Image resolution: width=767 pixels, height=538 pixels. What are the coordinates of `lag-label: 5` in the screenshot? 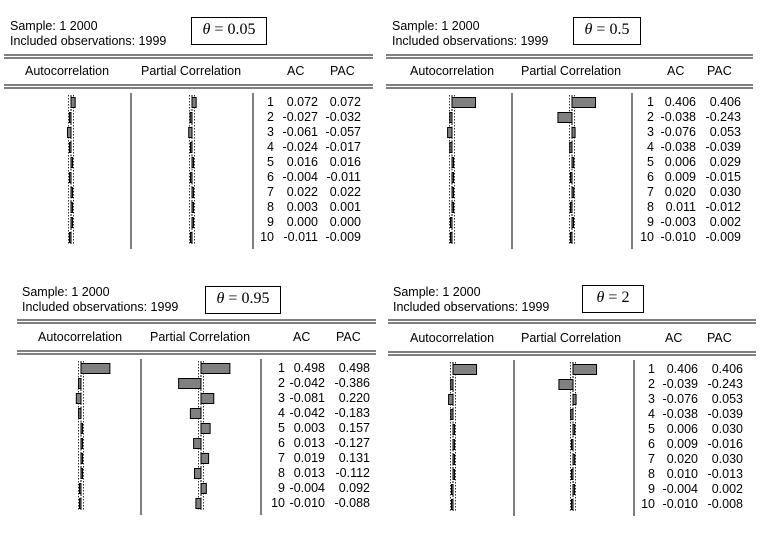 It's located at (650, 162).